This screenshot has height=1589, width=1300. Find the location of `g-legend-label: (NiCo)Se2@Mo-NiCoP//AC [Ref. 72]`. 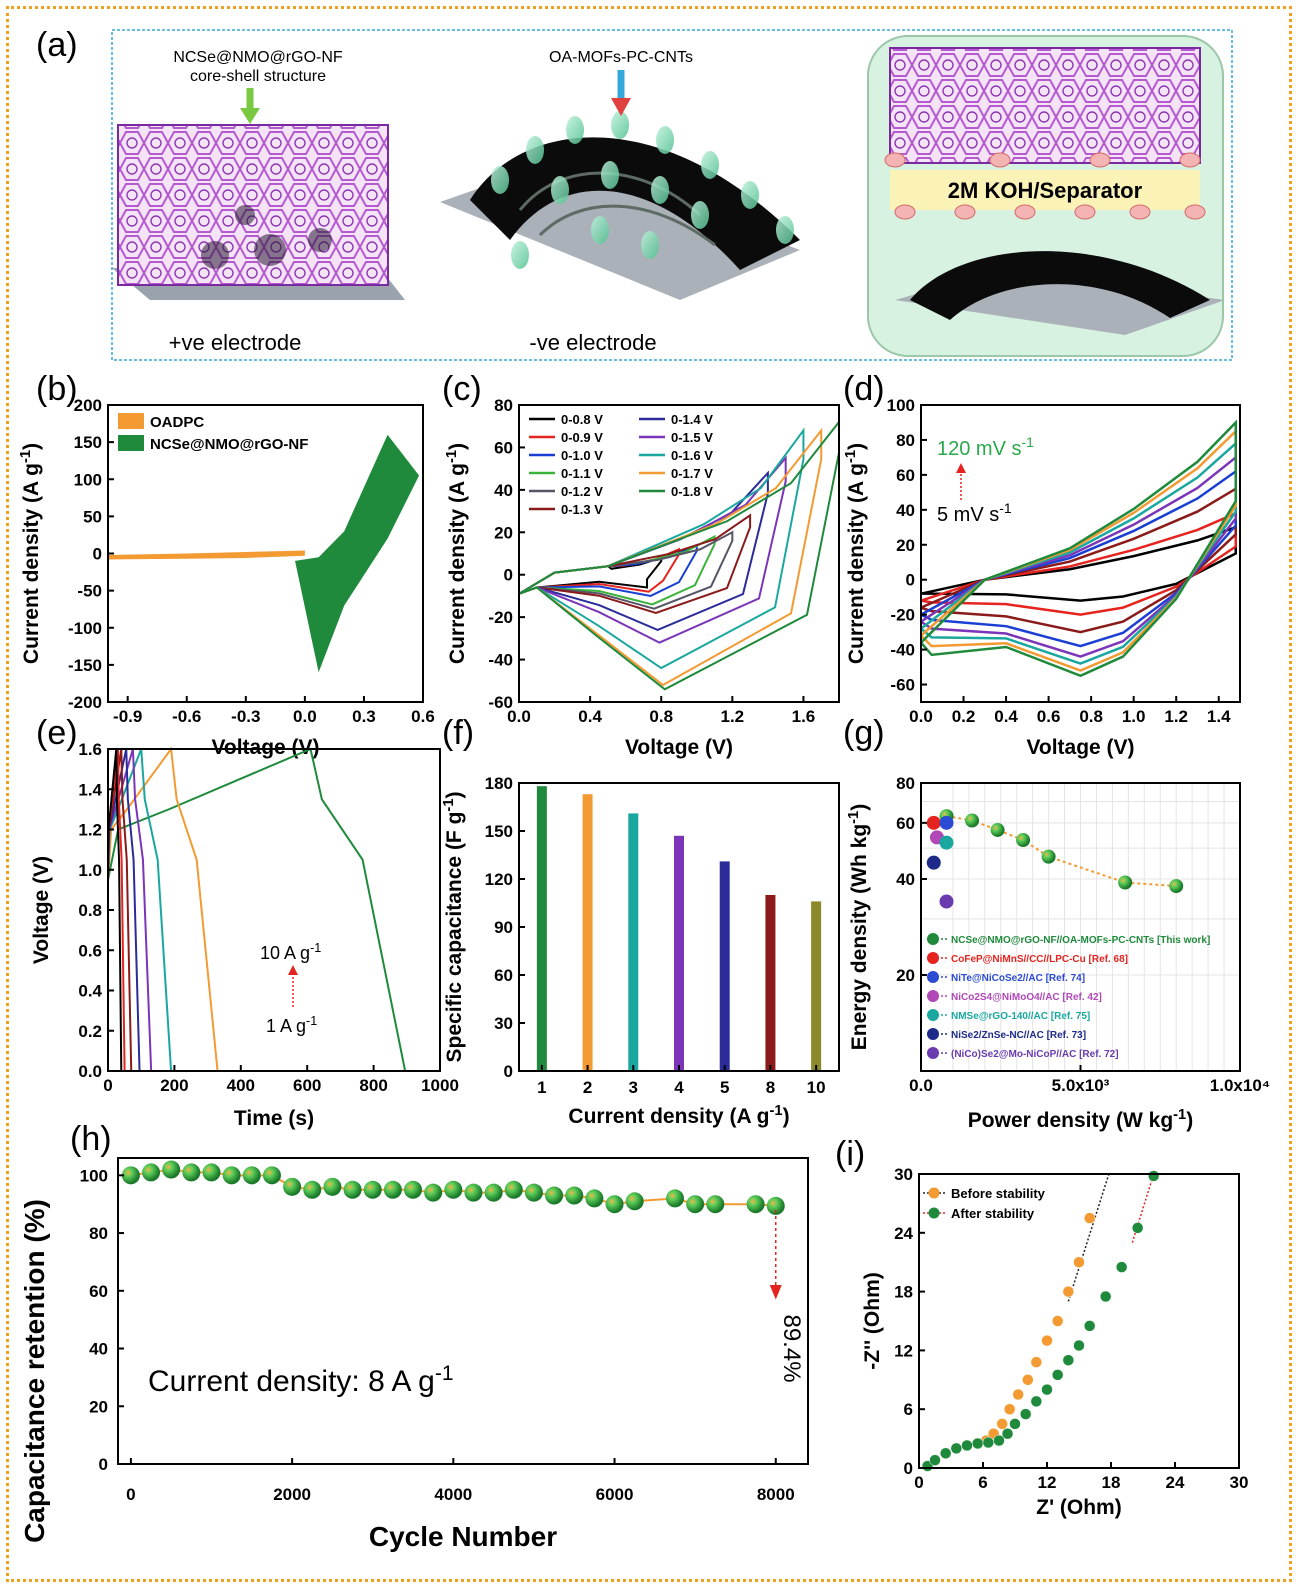

g-legend-label: (NiCo)Se2@Mo-NiCoP//AC [Ref. 72] is located at coordinates (1035, 1054).